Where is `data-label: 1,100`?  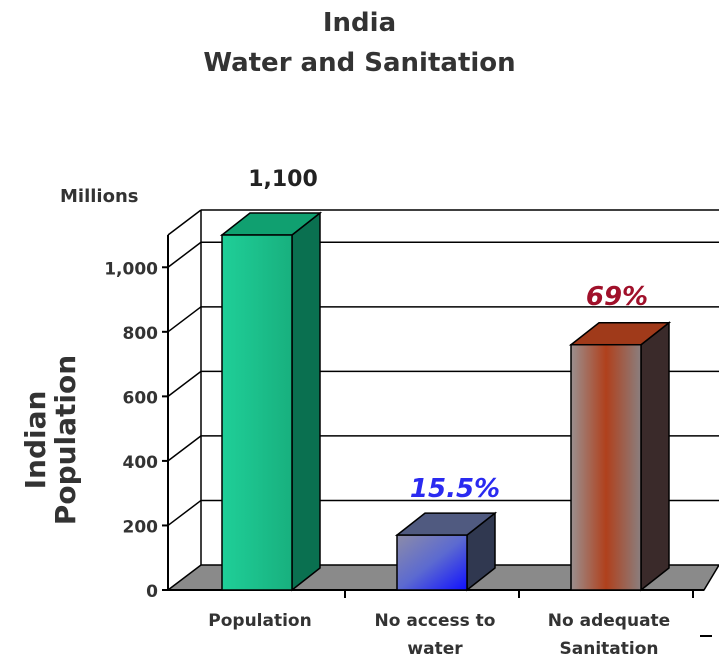
data-label: 1,100 is located at coordinates (283, 179).